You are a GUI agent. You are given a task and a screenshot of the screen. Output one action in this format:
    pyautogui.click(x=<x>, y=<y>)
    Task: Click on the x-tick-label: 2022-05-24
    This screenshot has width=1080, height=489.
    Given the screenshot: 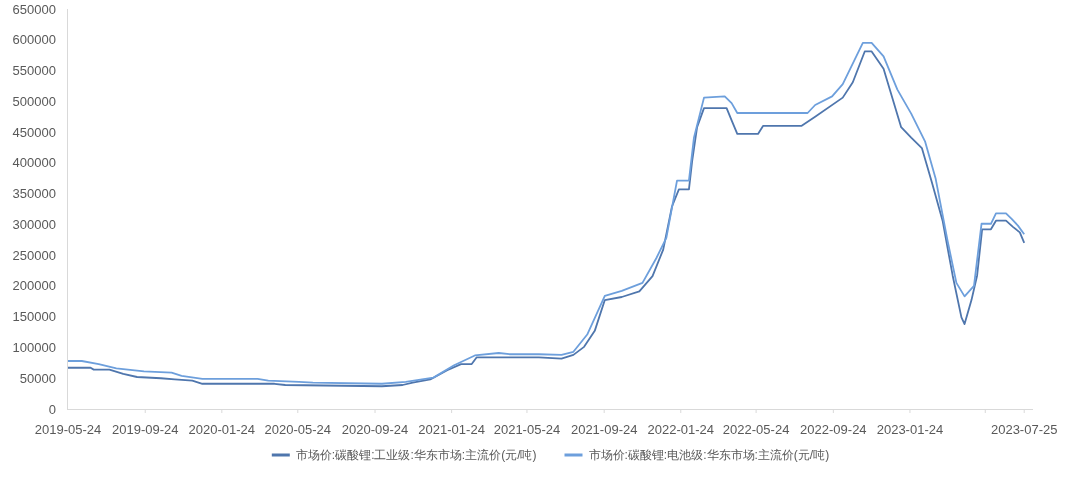 What is the action you would take?
    pyautogui.click(x=756, y=429)
    